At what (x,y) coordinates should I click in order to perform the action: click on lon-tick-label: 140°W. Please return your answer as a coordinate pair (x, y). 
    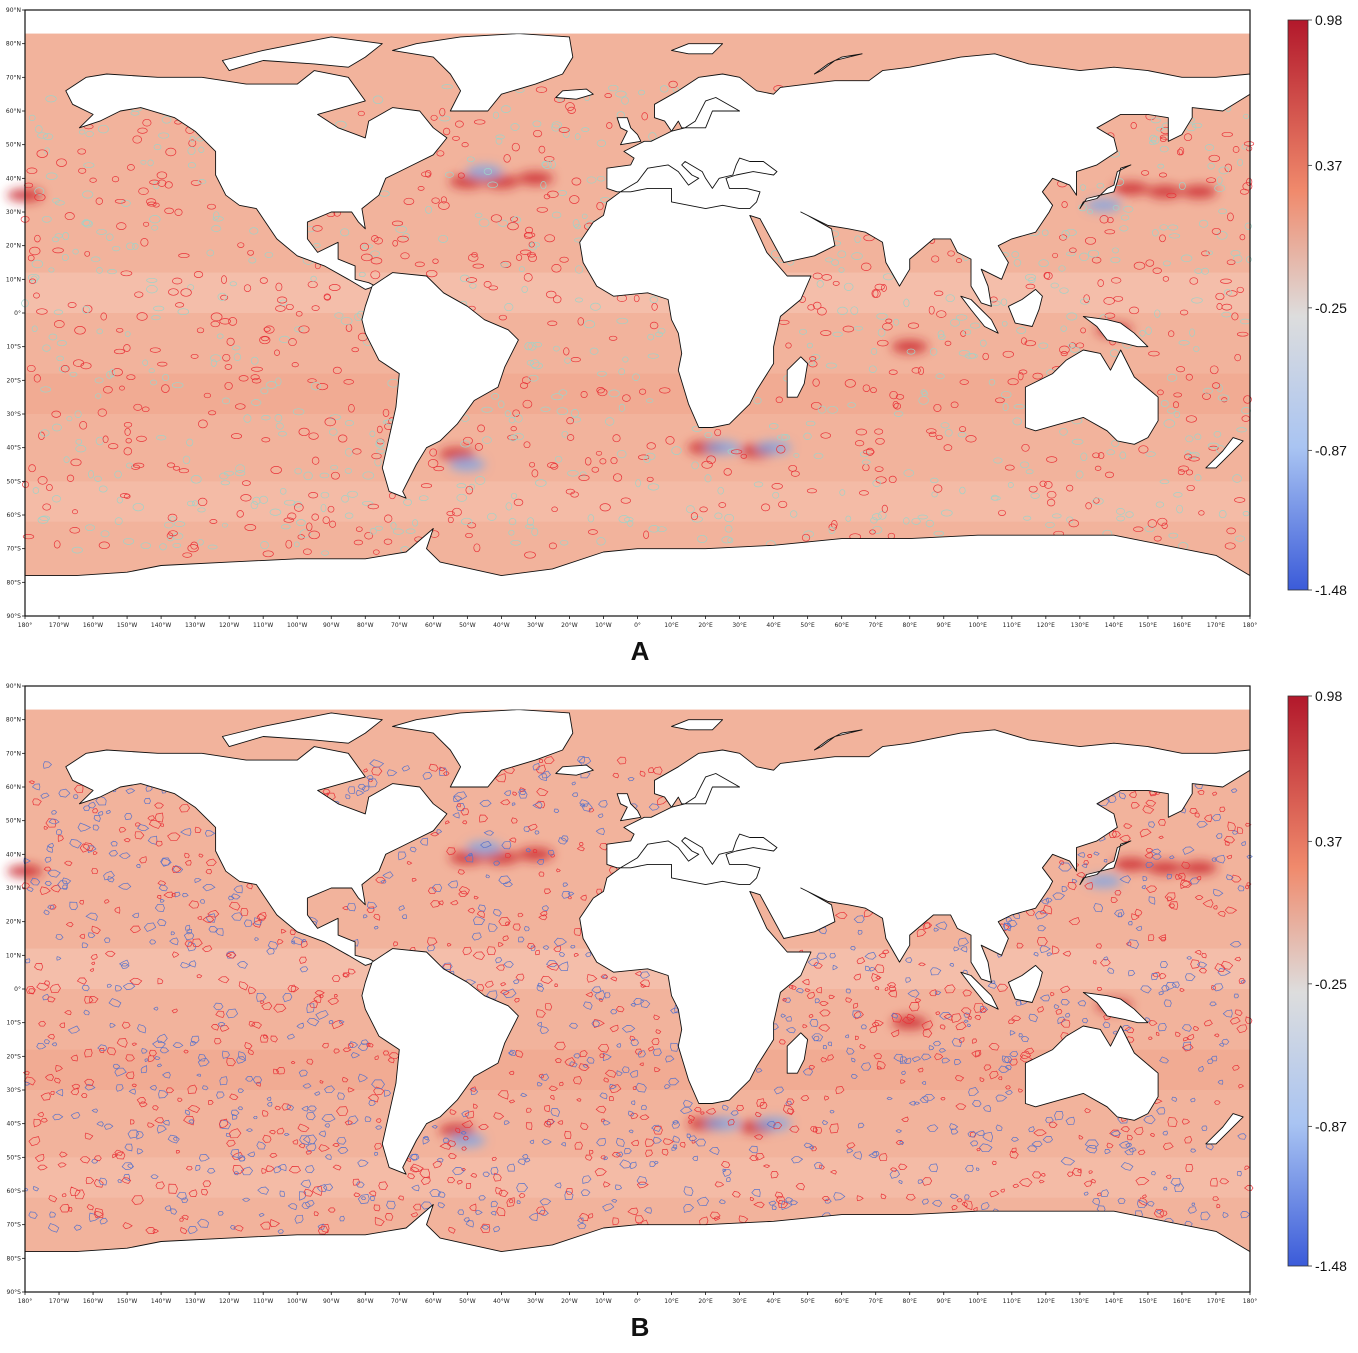
    Looking at the image, I should click on (161, 625).